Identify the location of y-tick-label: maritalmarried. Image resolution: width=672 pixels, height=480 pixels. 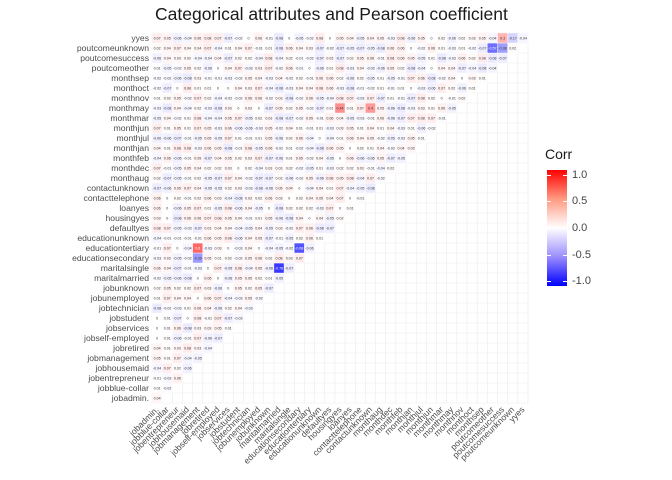
(121, 278).